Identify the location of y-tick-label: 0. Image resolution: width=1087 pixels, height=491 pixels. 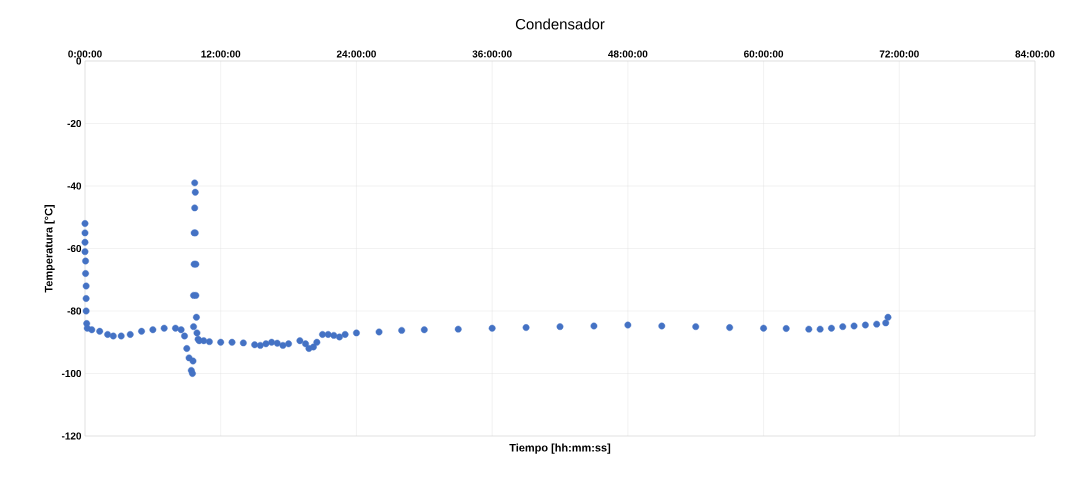
(79, 61).